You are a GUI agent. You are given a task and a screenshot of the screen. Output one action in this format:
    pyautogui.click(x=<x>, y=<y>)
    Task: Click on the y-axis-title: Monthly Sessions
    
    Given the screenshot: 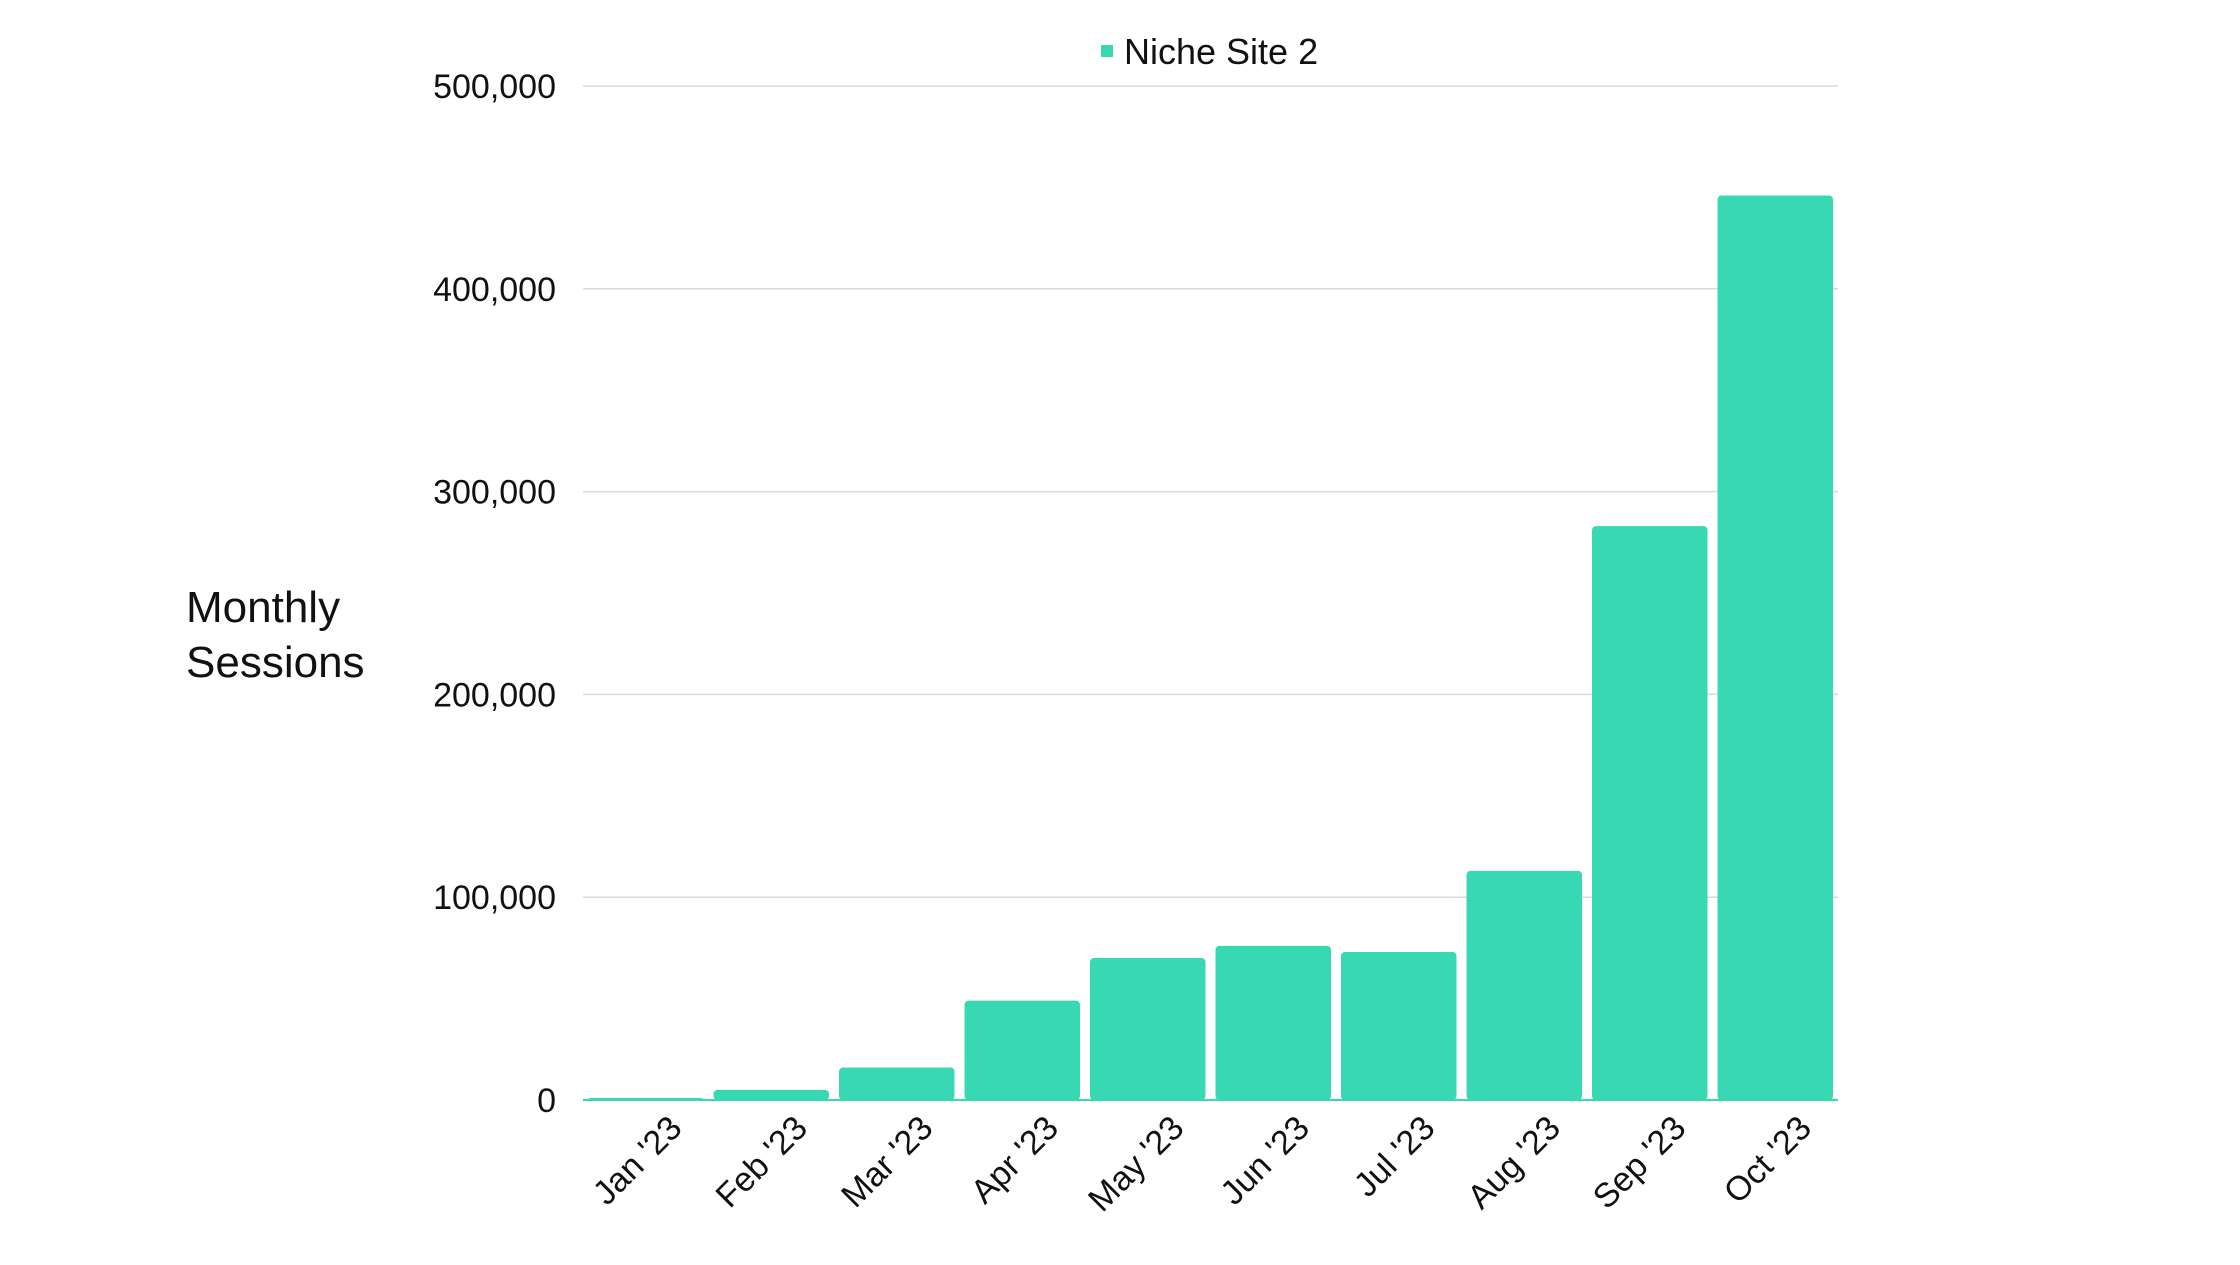 What is the action you would take?
    pyautogui.click(x=275, y=635)
    